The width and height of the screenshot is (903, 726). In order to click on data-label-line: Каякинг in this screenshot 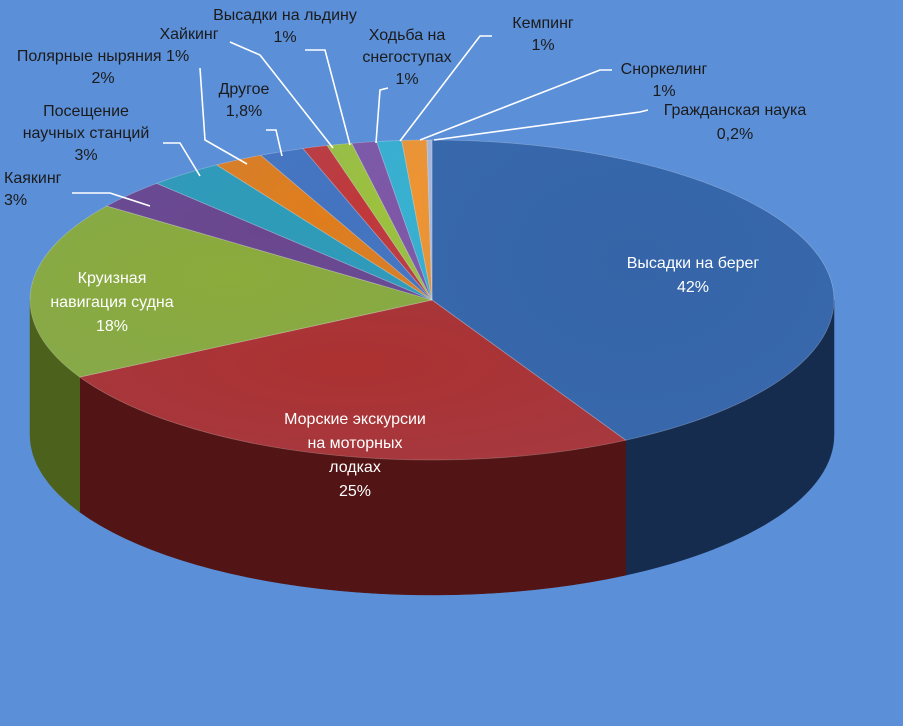, I will do `click(33, 178)`.